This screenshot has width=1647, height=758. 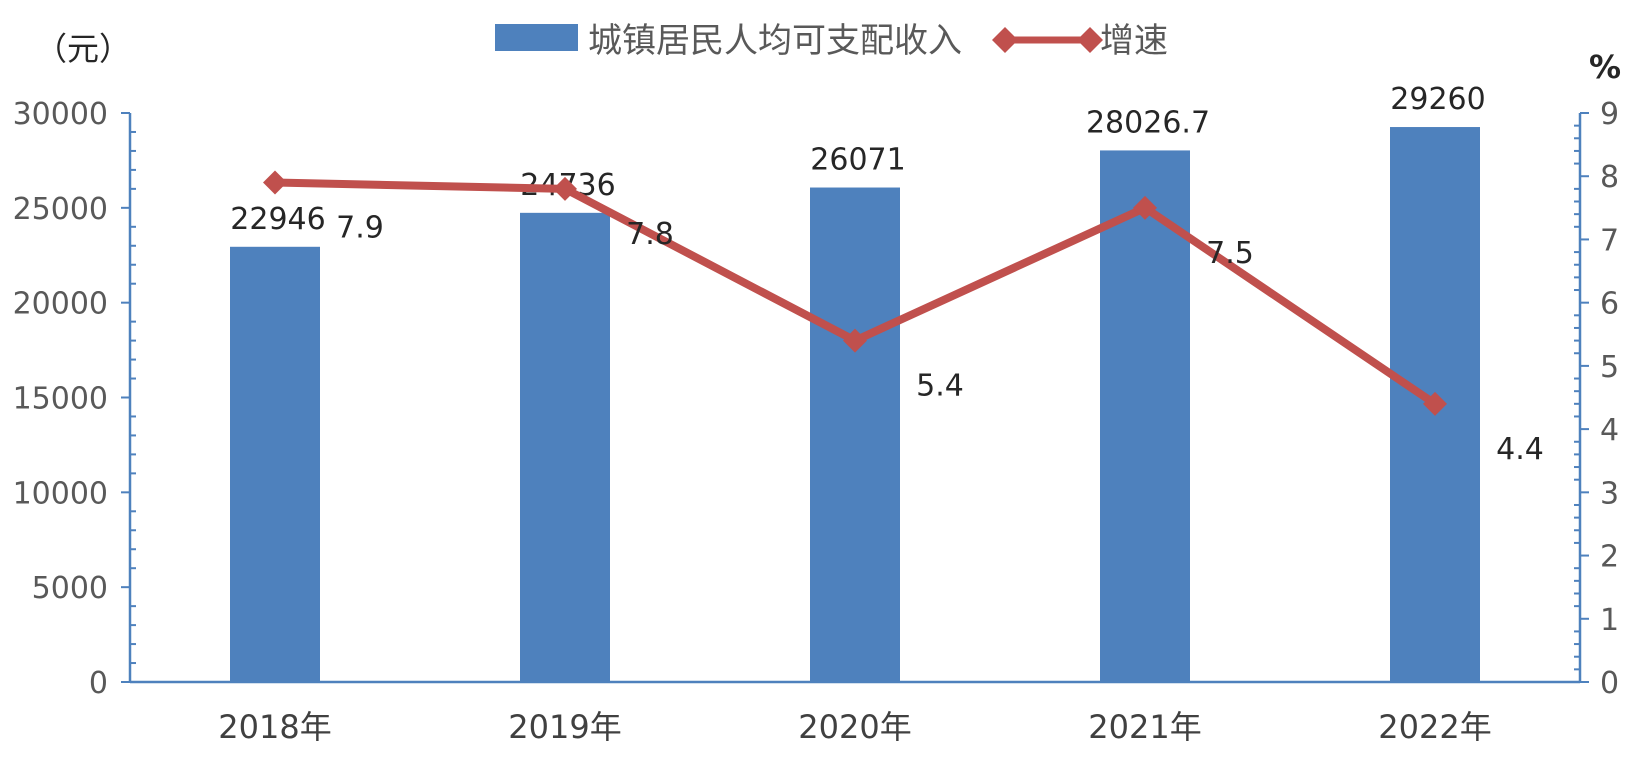 What do you see at coordinates (857, 160) in the screenshot?
I see `bar-value-label: 26071` at bounding box center [857, 160].